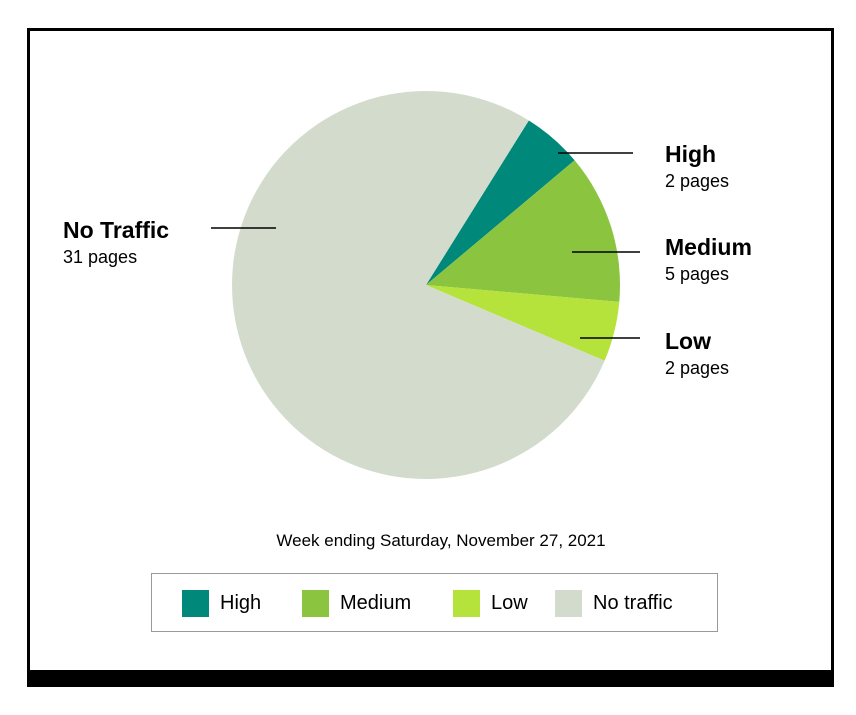 This screenshot has height=715, width=856. What do you see at coordinates (430, 678) in the screenshot?
I see `frame-shadow` at bounding box center [430, 678].